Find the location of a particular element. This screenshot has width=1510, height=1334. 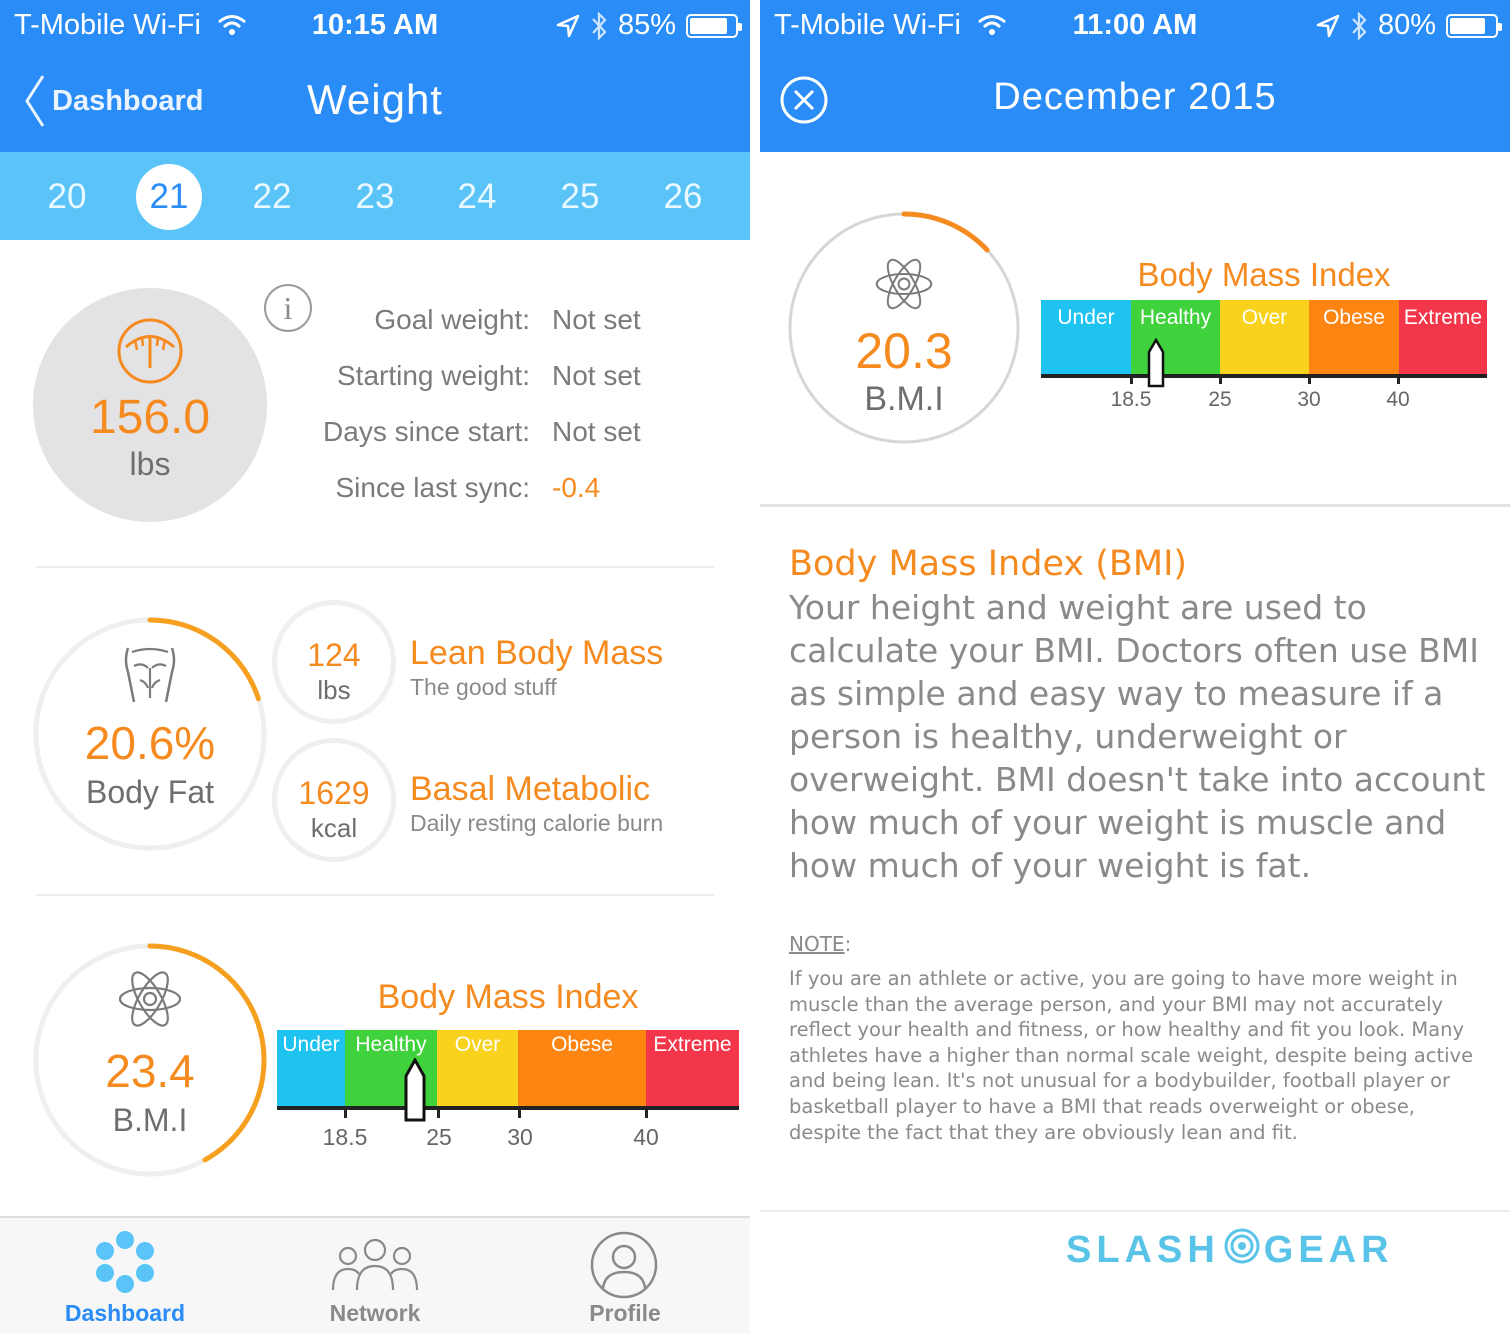

body-fat-value: 20.6% is located at coordinates (150, 743).